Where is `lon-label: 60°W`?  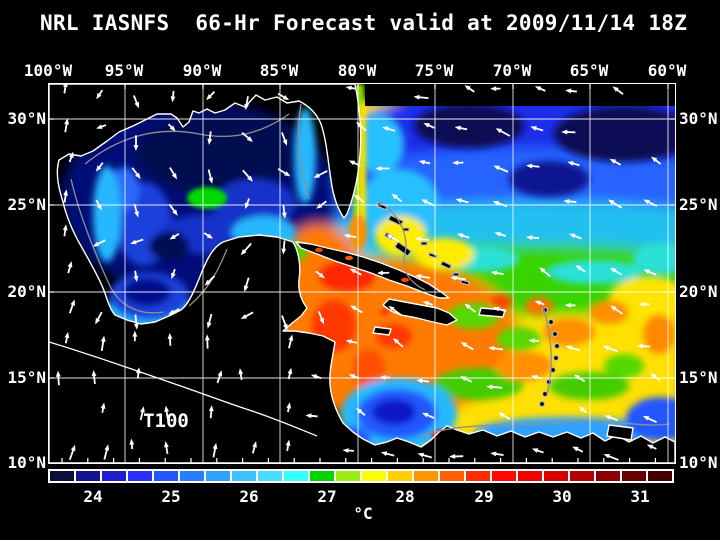 lon-label: 60°W is located at coordinates (667, 70).